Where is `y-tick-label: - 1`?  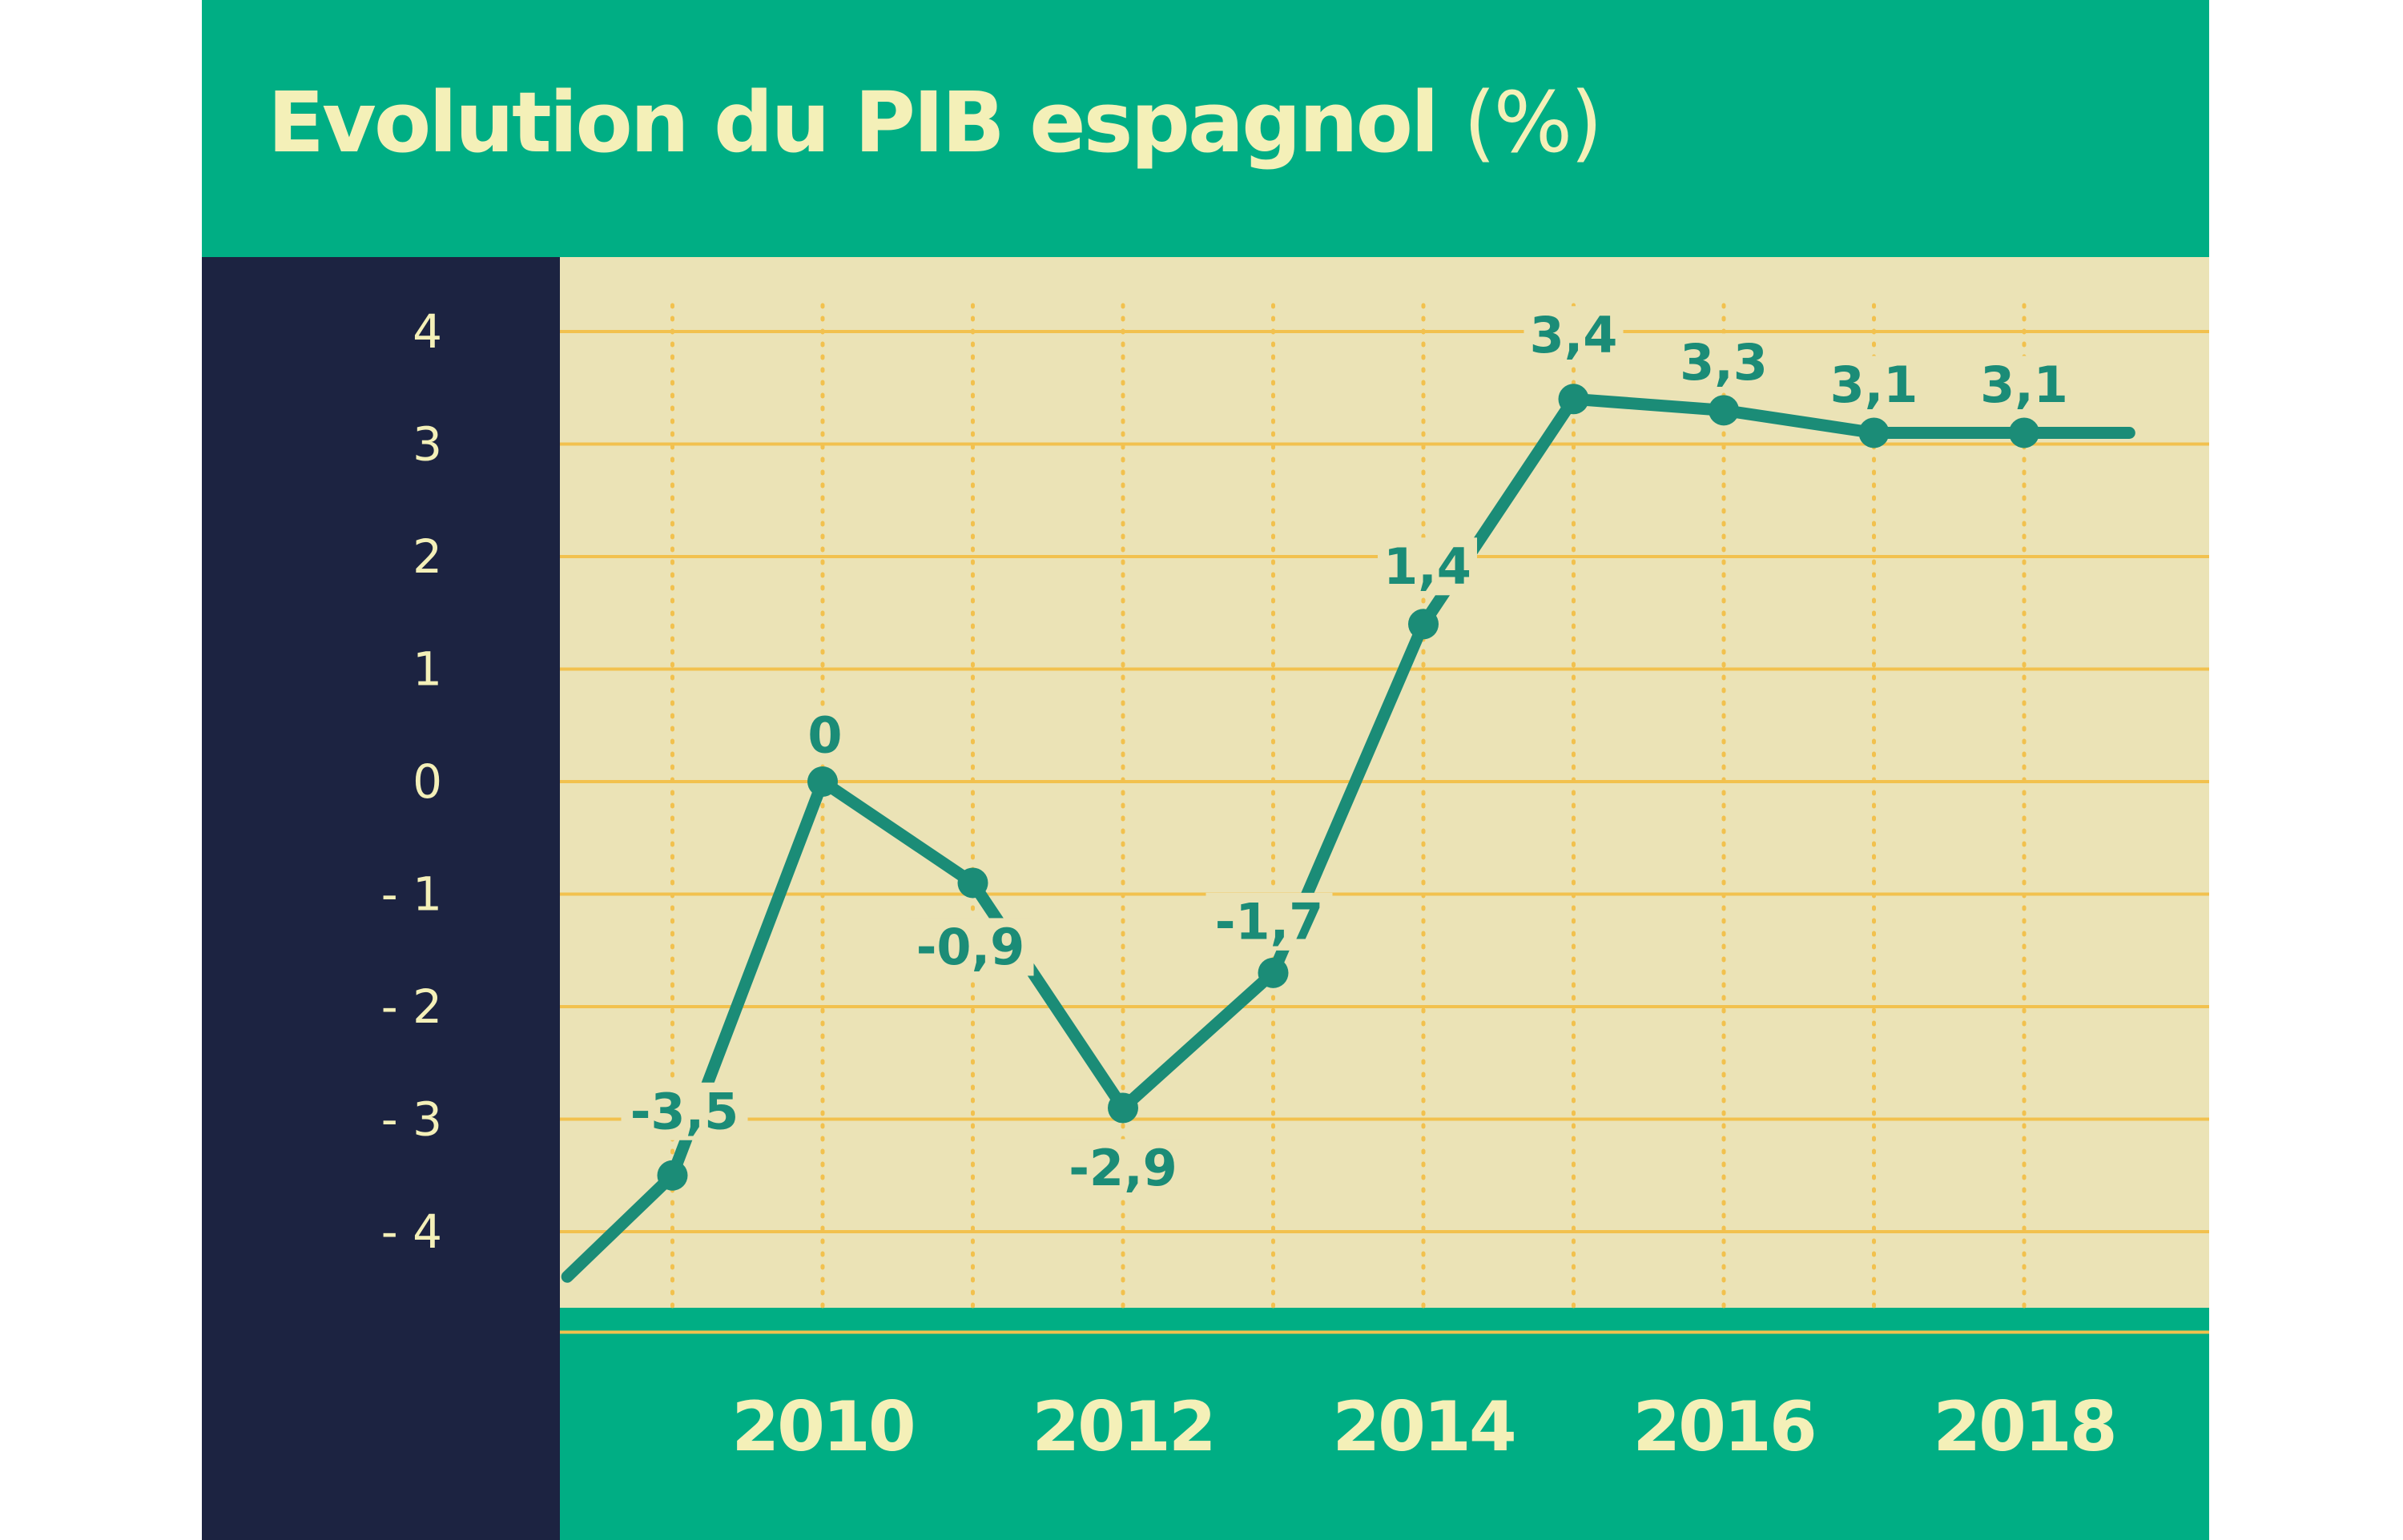
y-tick-label: - 1 is located at coordinates (411, 894).